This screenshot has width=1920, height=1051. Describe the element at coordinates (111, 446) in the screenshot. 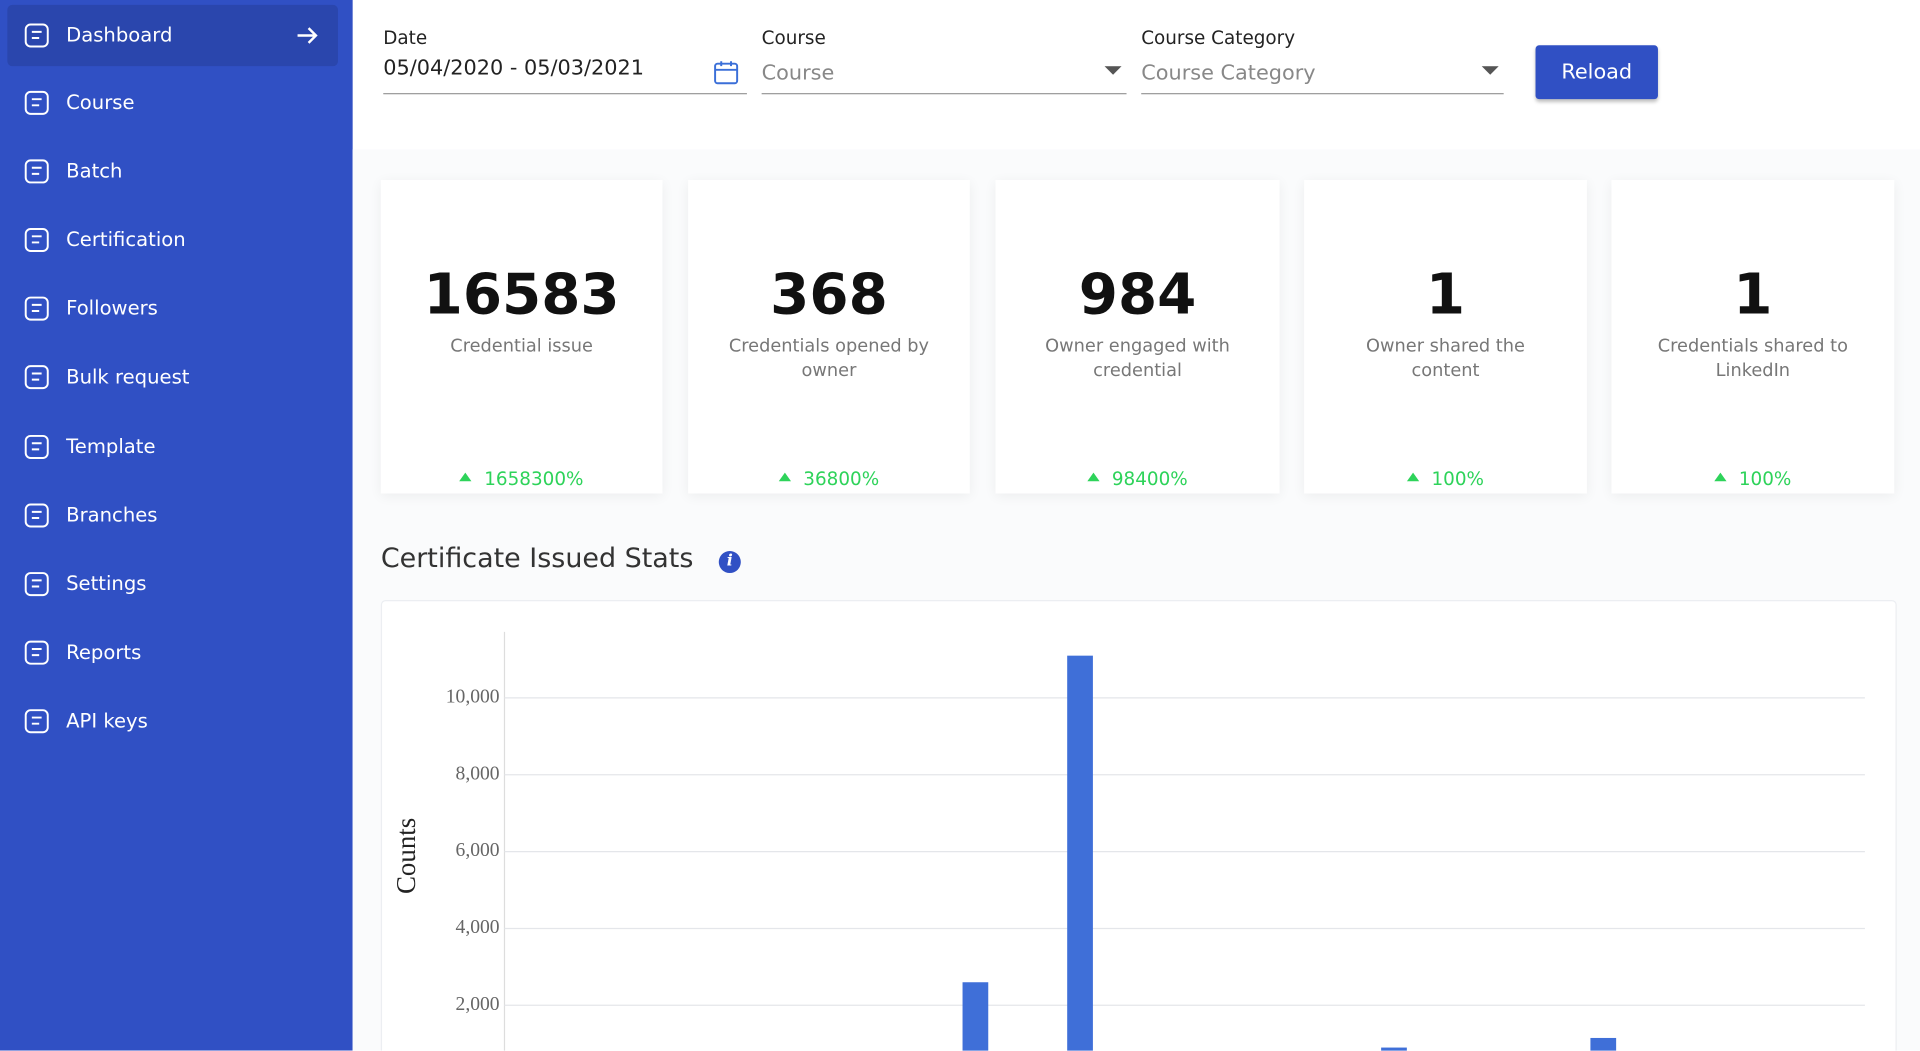

I see `nav-label: Template` at that location.